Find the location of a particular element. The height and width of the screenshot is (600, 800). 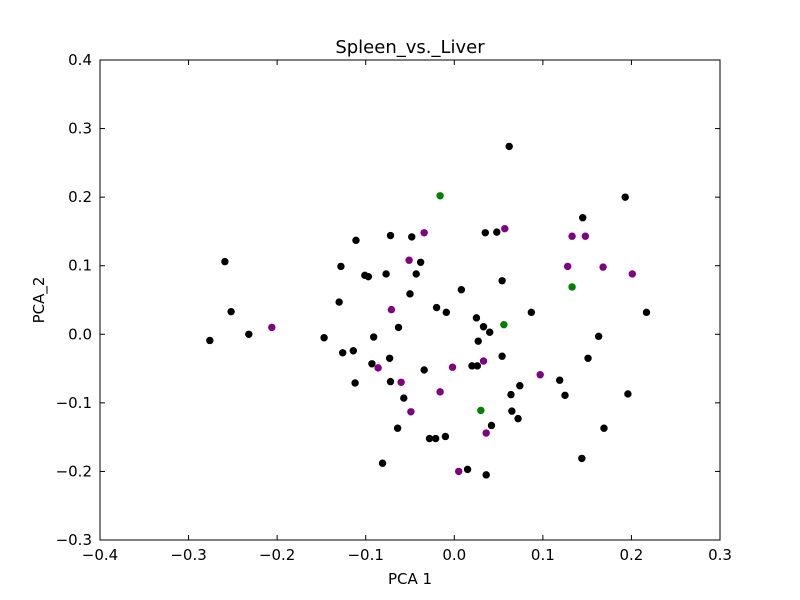

x-tick-label: 0.3 is located at coordinates (720, 555).